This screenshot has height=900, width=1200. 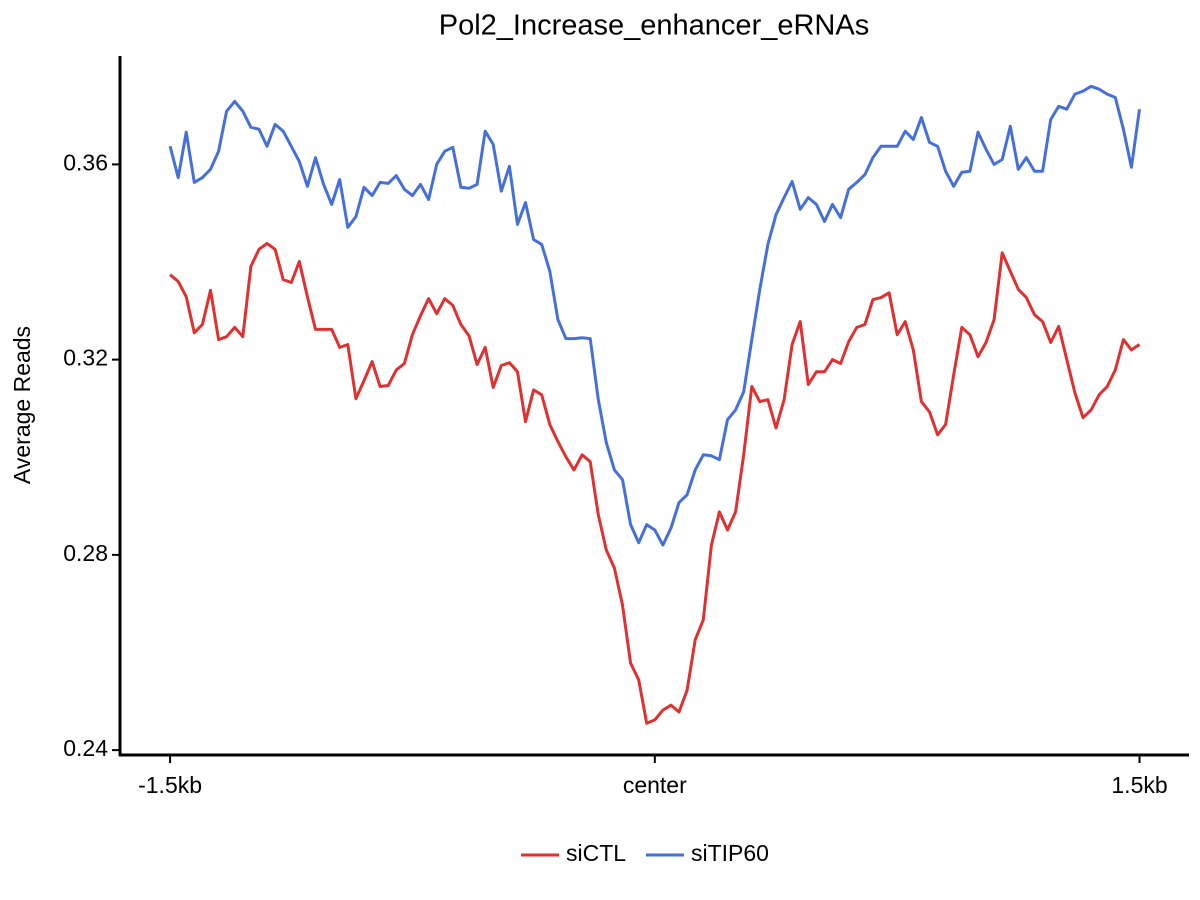 What do you see at coordinates (85, 748) in the screenshot?
I see `y-tick-label: 0.24` at bounding box center [85, 748].